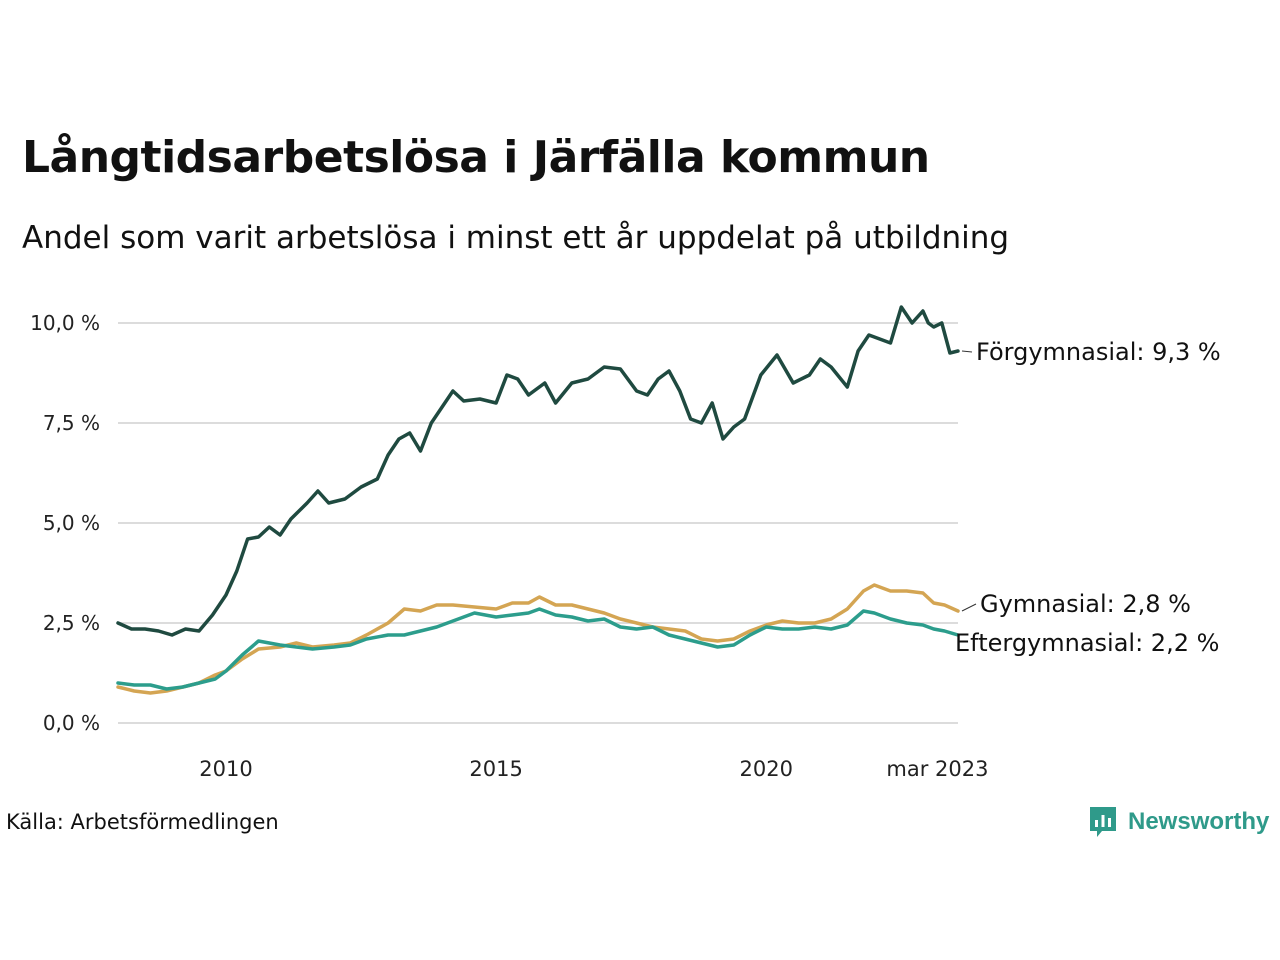  What do you see at coordinates (766, 769) in the screenshot?
I see `x-tick-label: 2020` at bounding box center [766, 769].